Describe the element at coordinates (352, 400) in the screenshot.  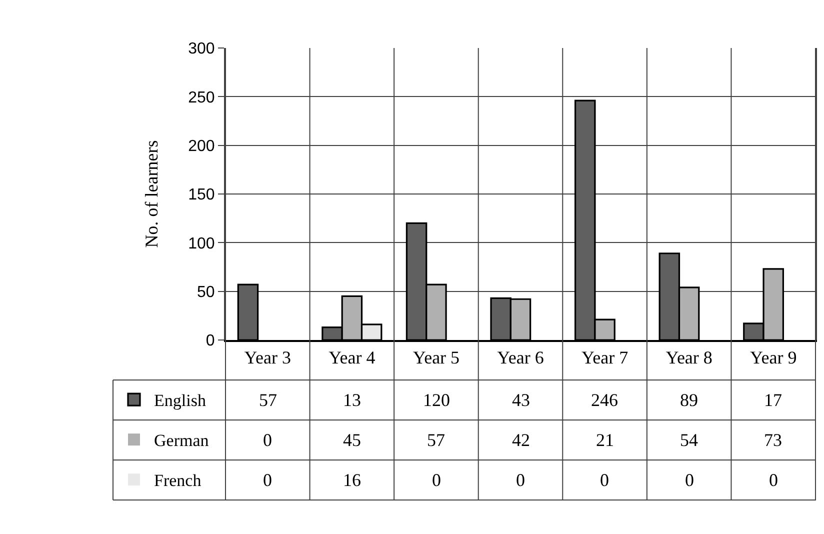
I see `data-label: 13` at that location.